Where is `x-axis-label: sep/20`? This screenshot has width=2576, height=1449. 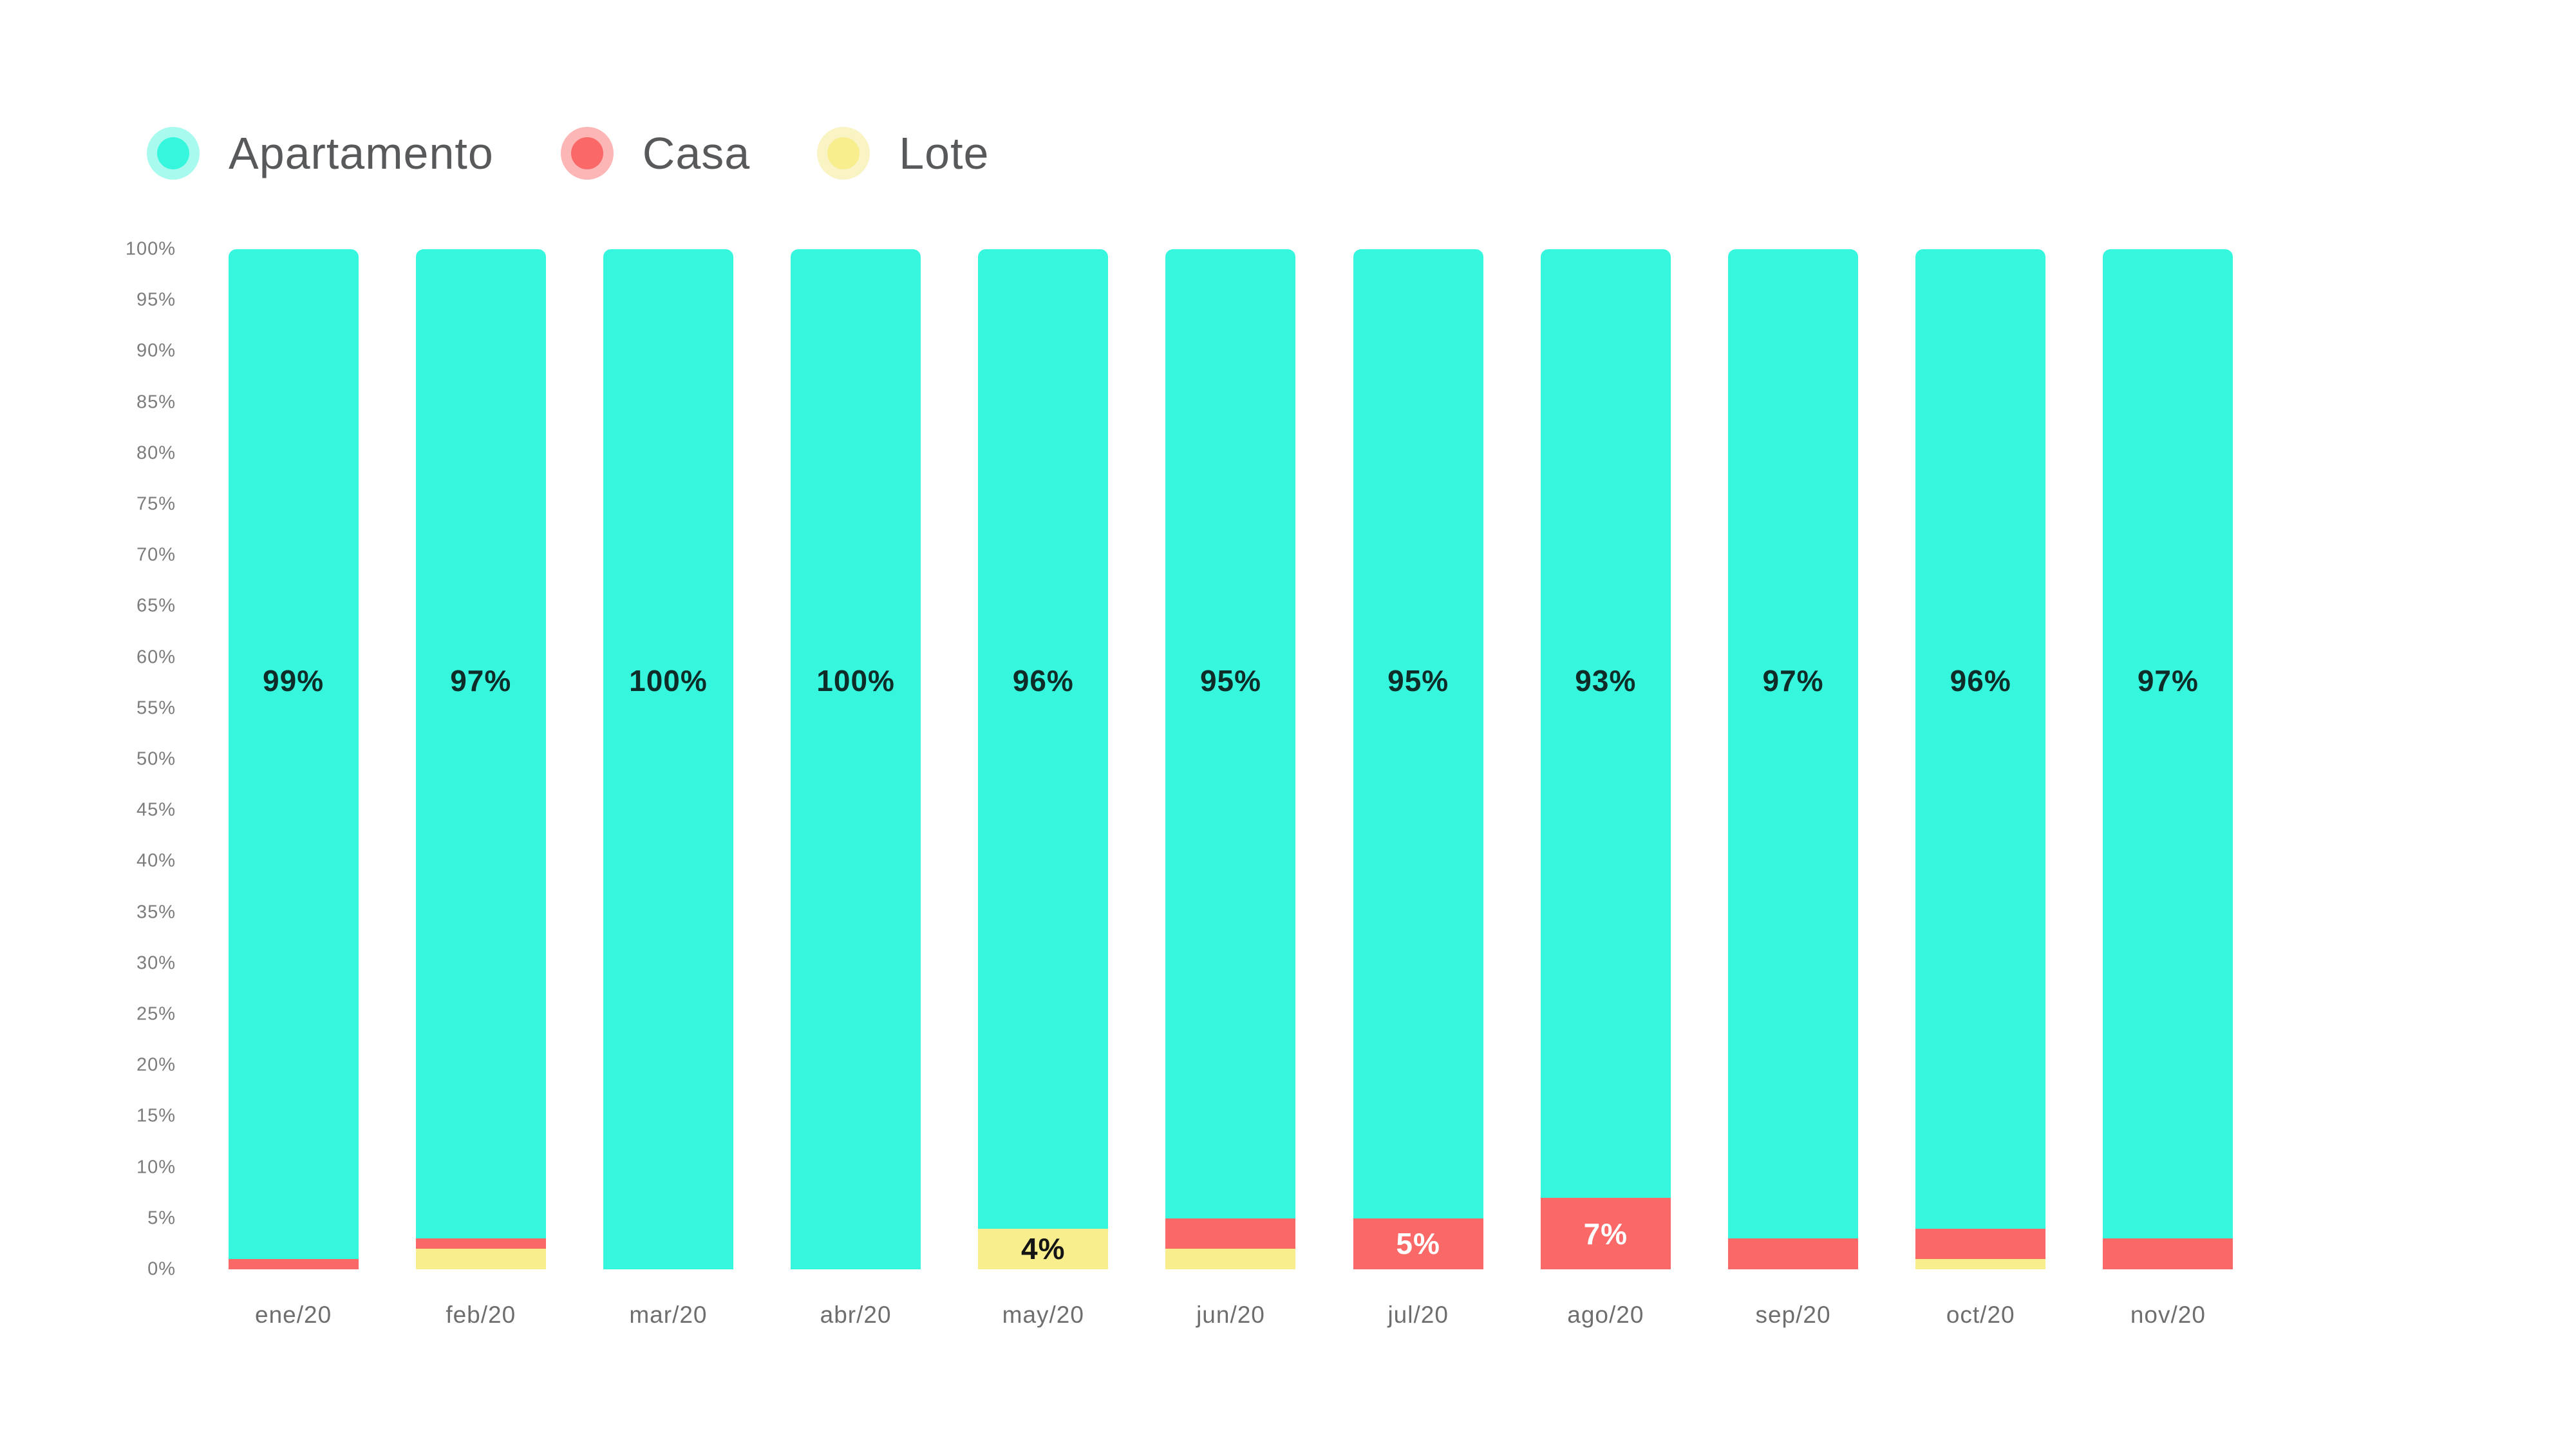 x-axis-label: sep/20 is located at coordinates (1793, 1315).